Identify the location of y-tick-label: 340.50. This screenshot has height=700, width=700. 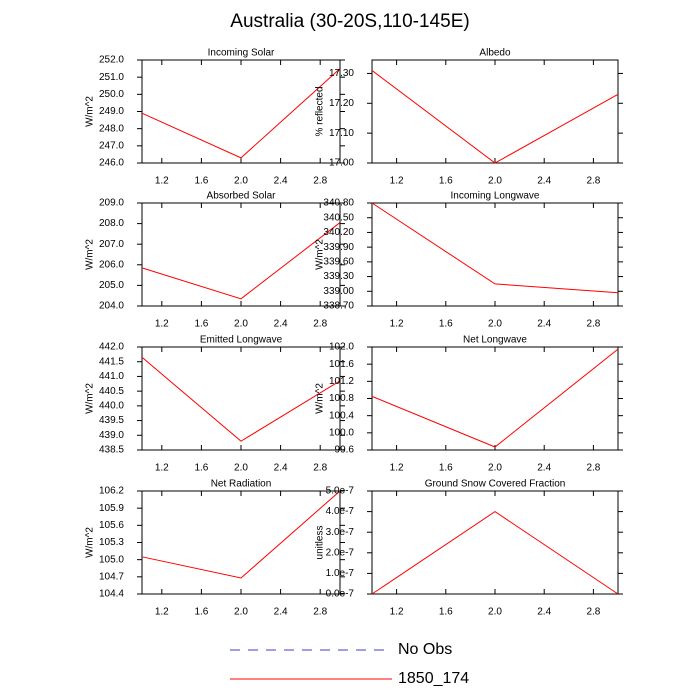
(338, 217).